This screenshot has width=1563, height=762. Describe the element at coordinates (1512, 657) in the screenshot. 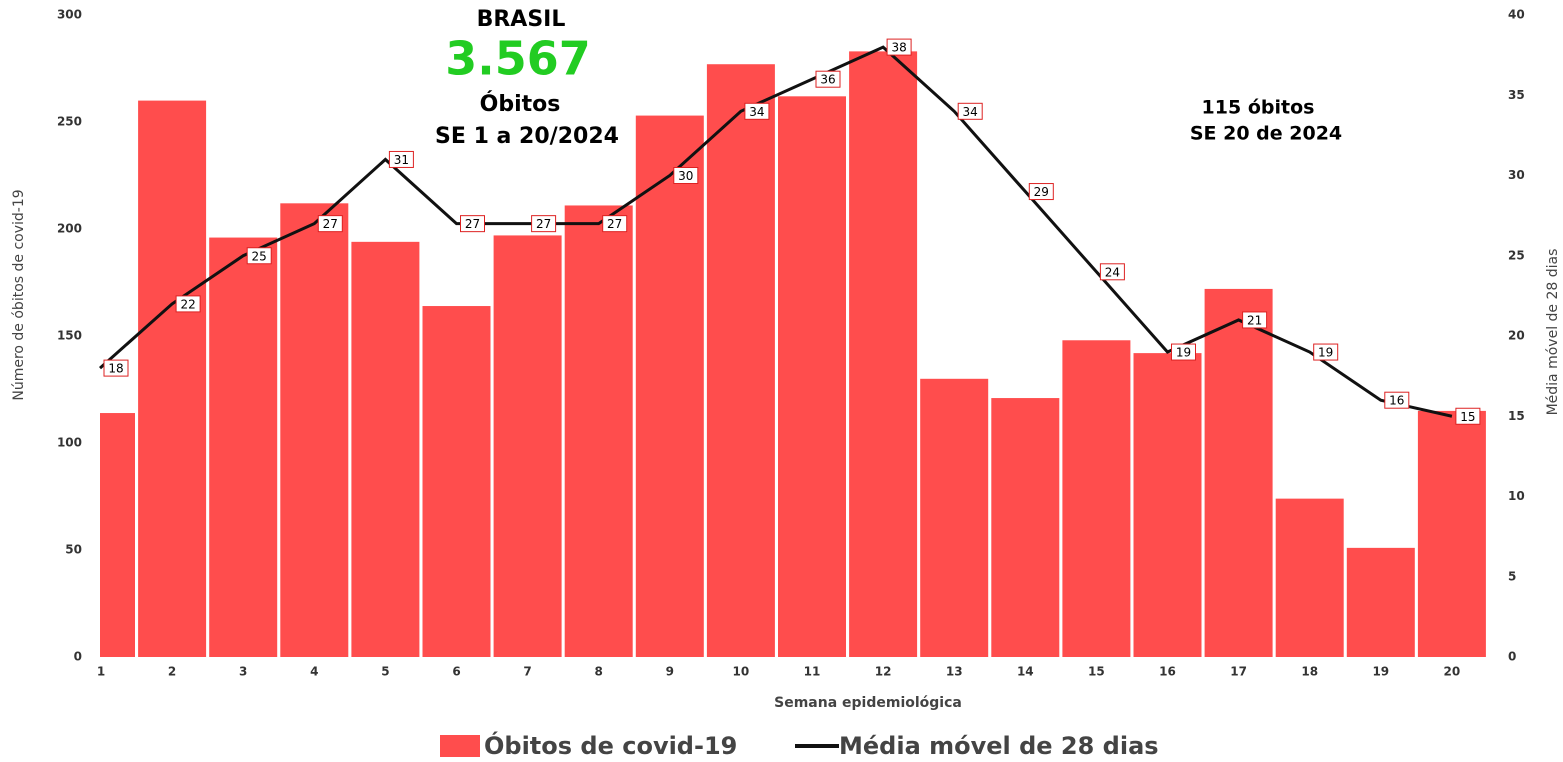

I see `y2-tick-label: 0` at that location.